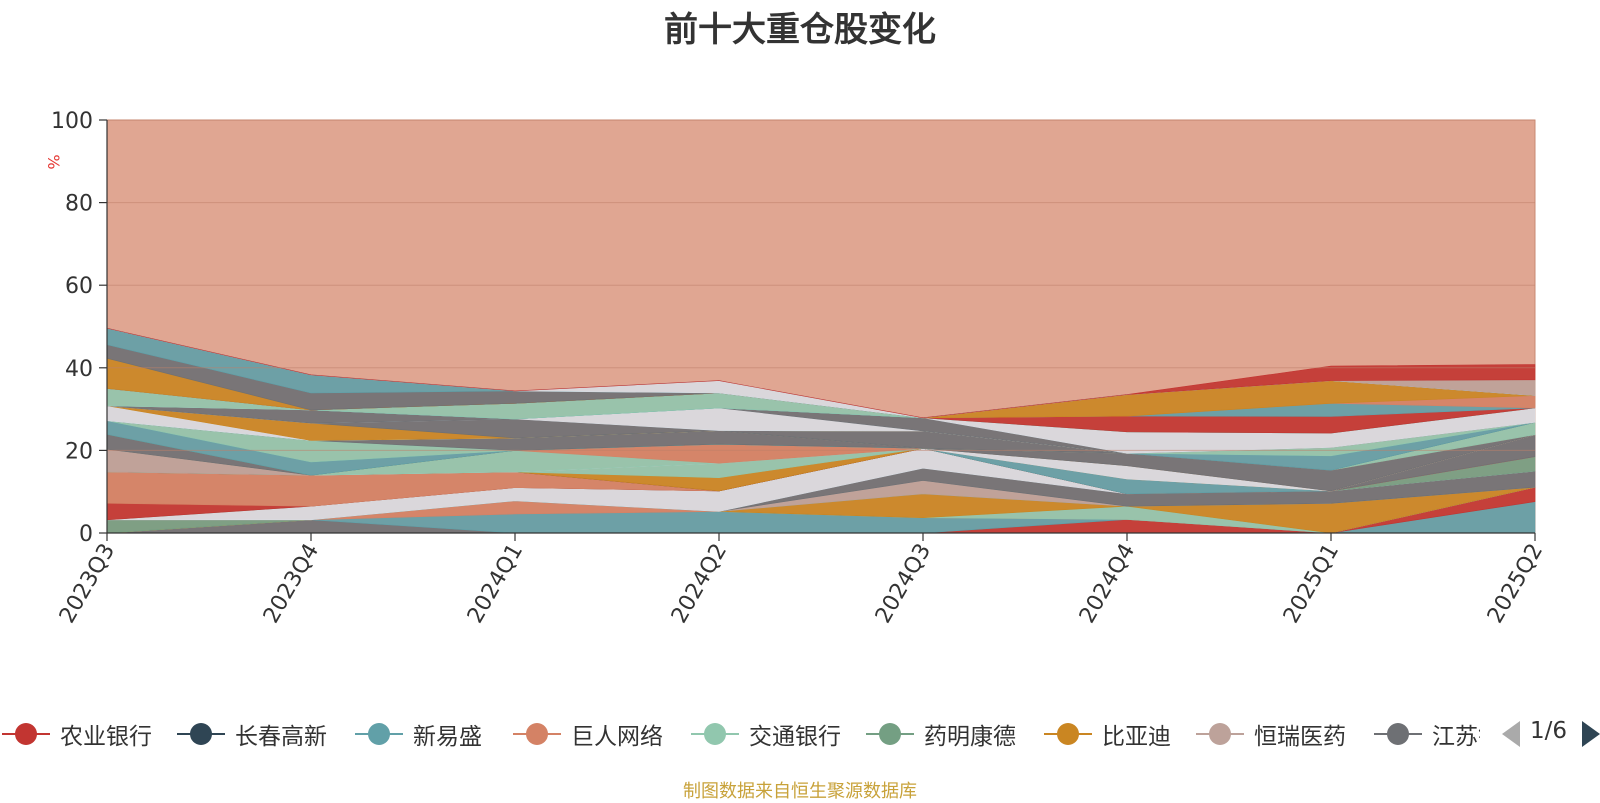 The height and width of the screenshot is (803, 1600). Describe the element at coordinates (1515, 584) in the screenshot. I see `x-tick-label: 2025Q2` at that location.